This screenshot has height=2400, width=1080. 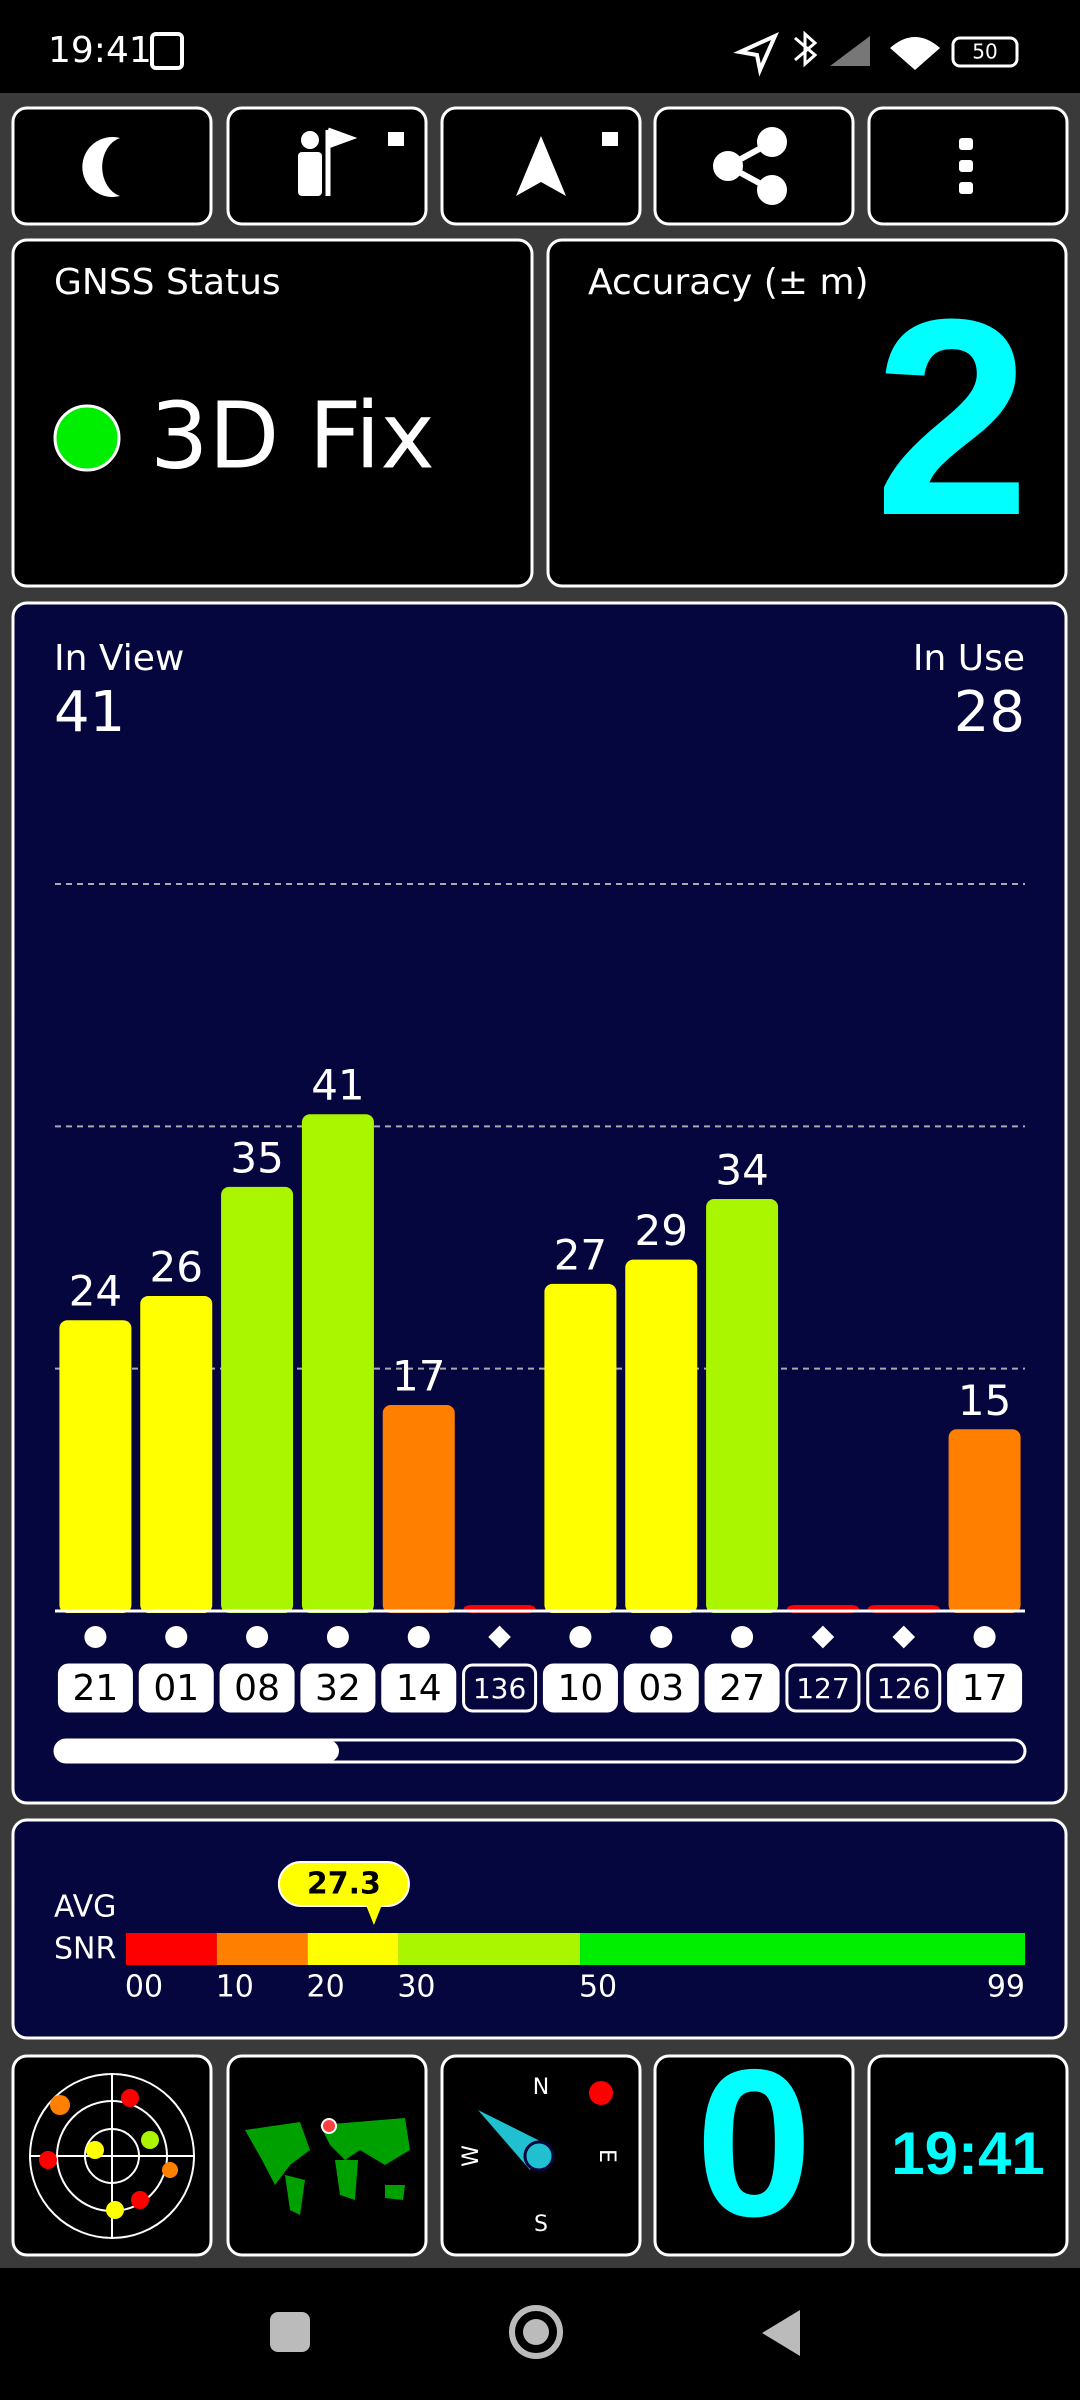 What do you see at coordinates (326, 1987) in the screenshot?
I see `snr-tick-label: 20` at bounding box center [326, 1987].